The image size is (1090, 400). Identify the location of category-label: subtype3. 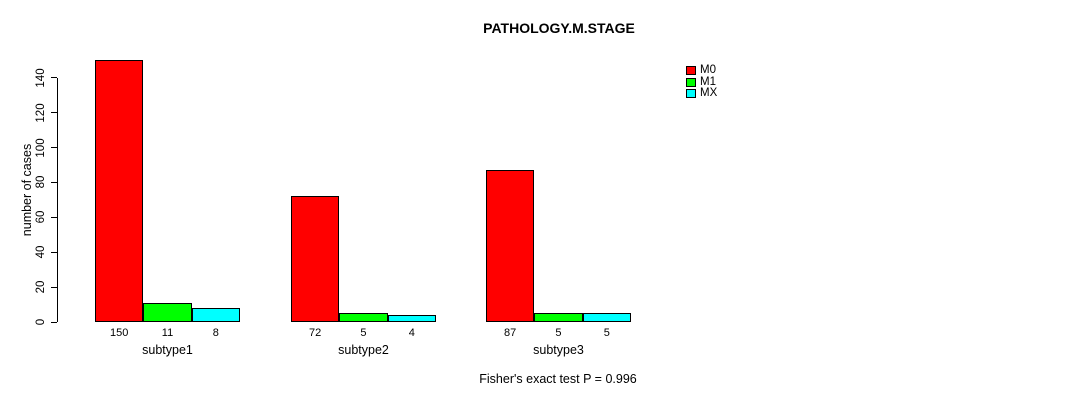
(558, 350).